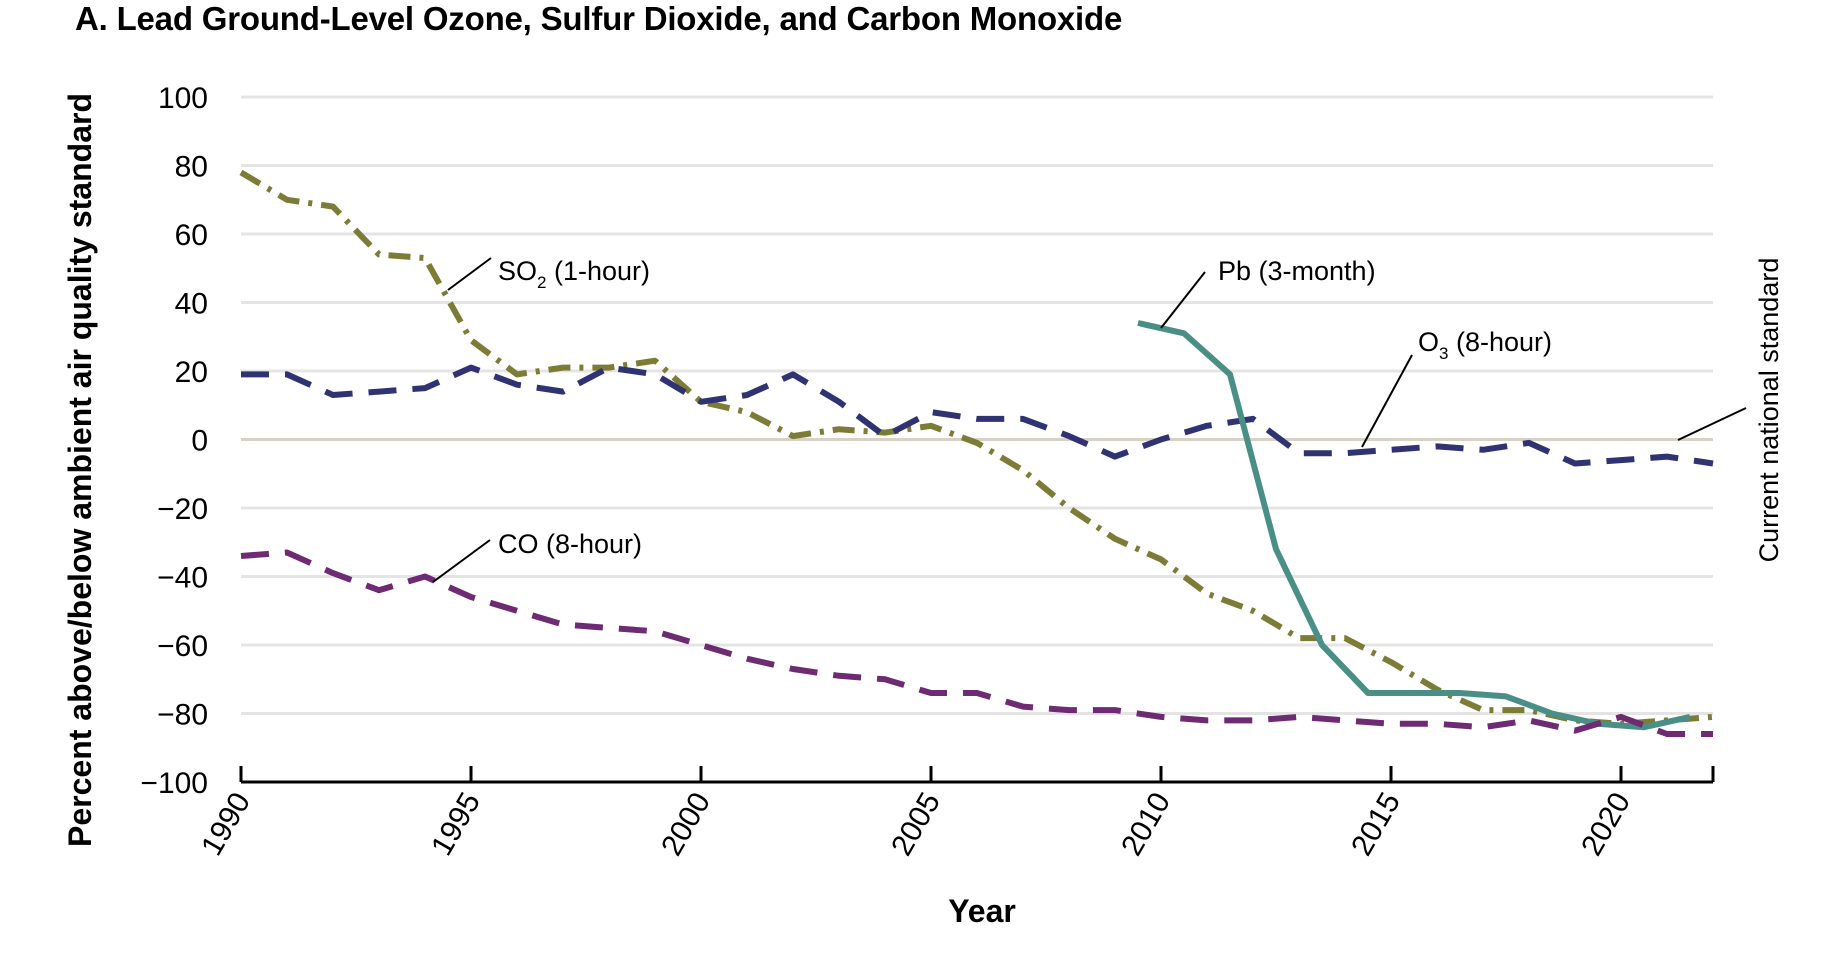 This screenshot has width=1837, height=956. Describe the element at coordinates (1712, 424) in the screenshot. I see `reference-leader-line` at that location.